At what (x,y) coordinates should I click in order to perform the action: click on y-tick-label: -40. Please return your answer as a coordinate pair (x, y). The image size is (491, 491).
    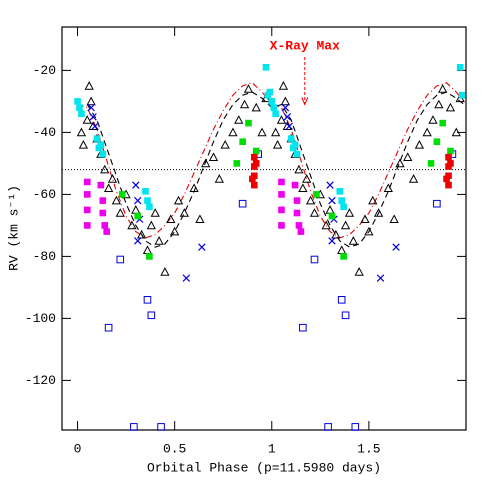
    Looking at the image, I should click on (44, 132).